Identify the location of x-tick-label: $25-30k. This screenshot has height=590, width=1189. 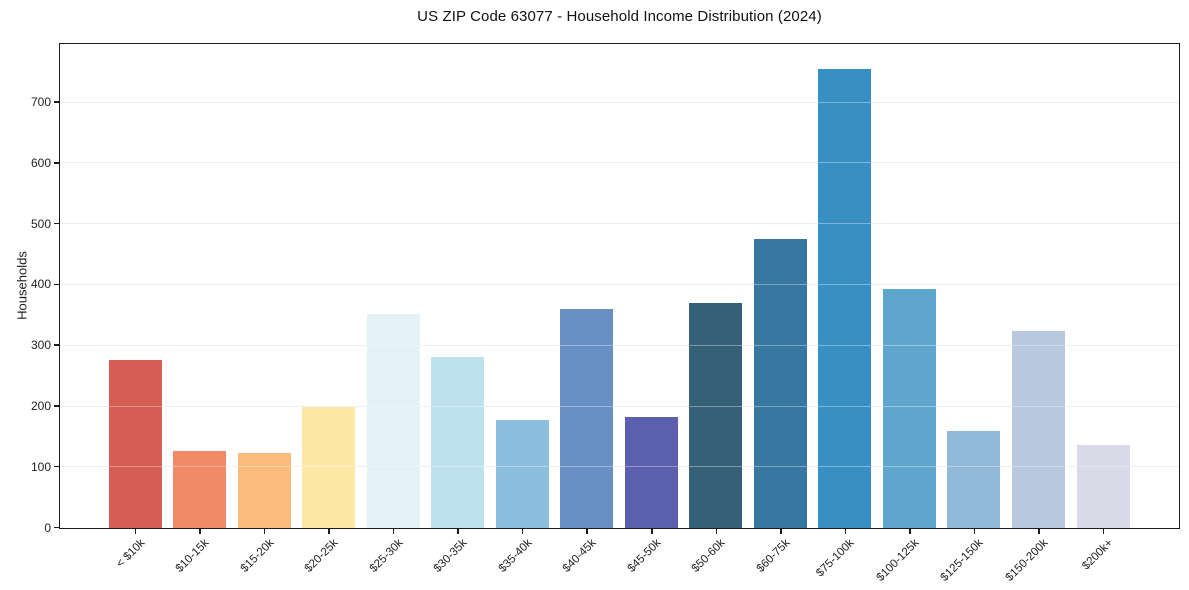
(386, 556).